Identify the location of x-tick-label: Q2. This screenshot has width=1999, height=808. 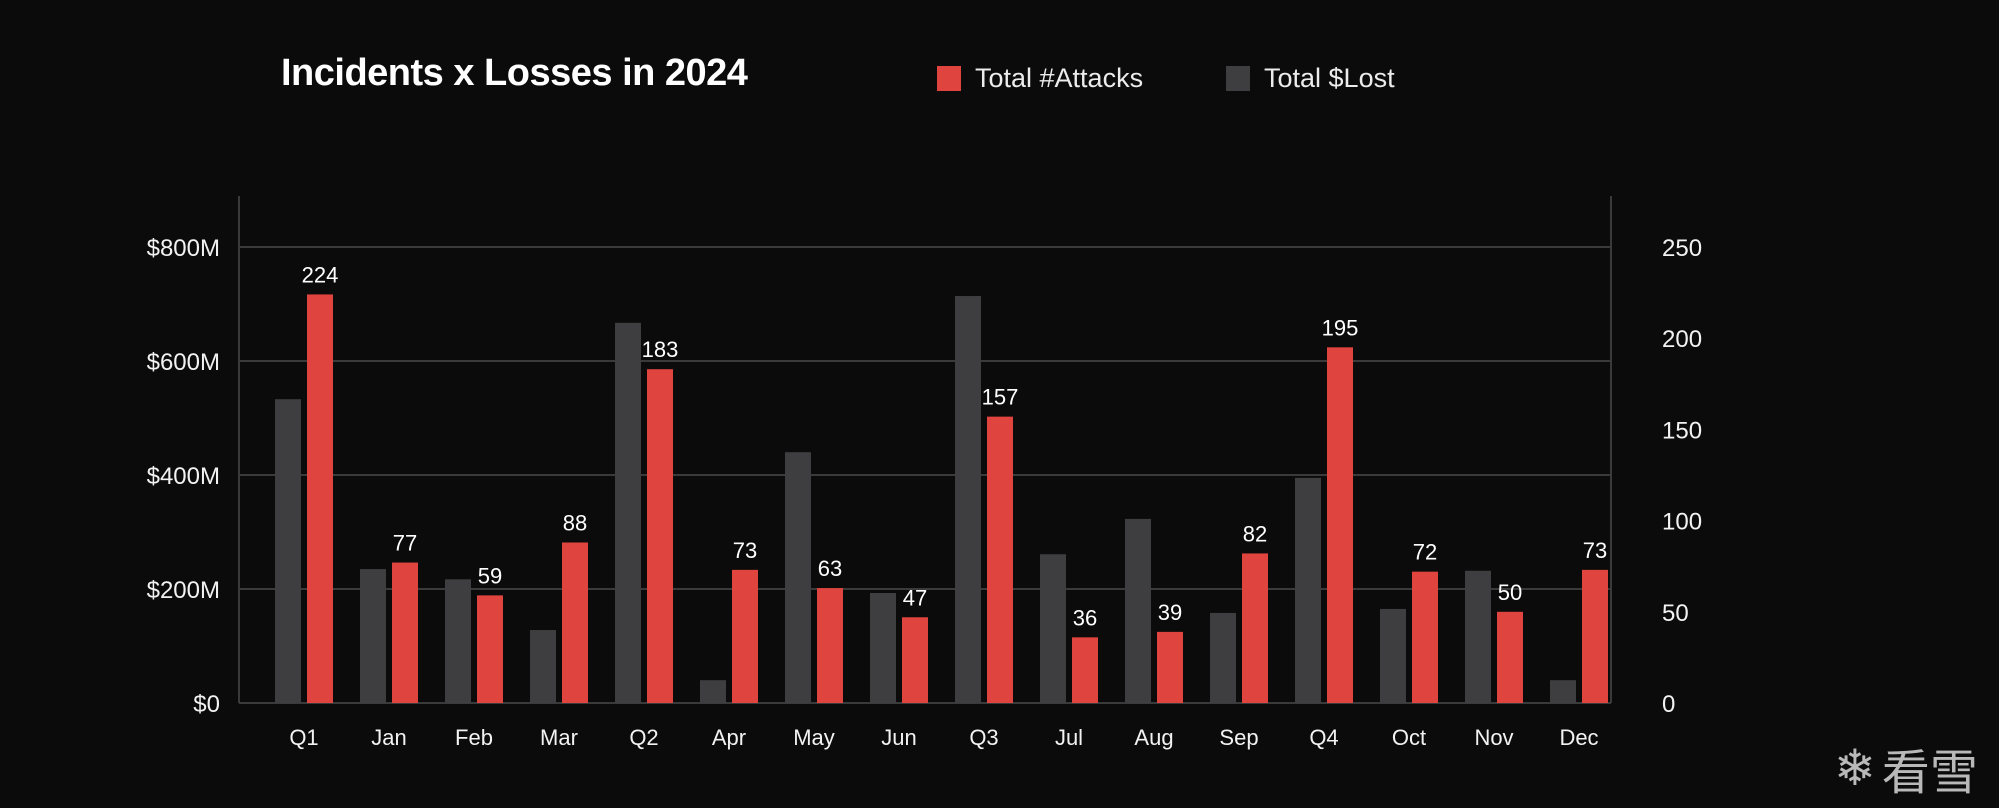
(643, 737).